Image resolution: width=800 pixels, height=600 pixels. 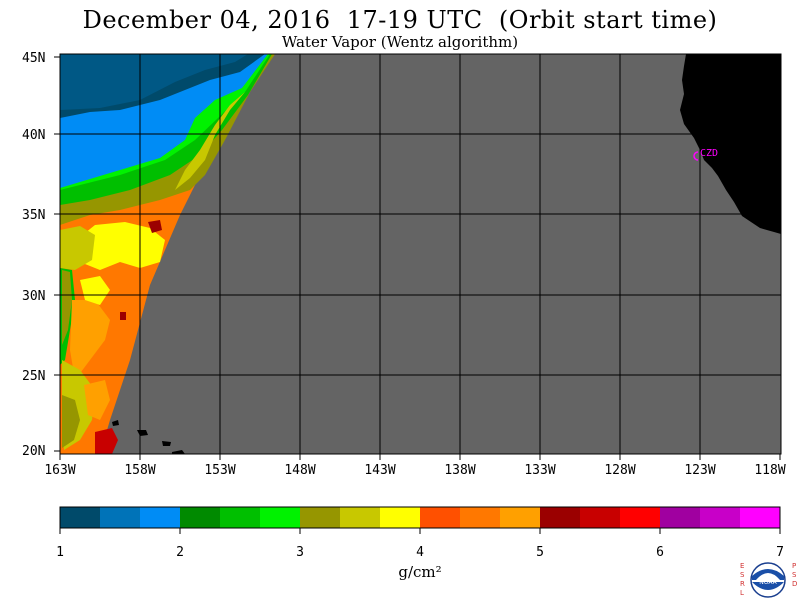 What do you see at coordinates (219, 470) in the screenshot?
I see `lon-label: 153W` at bounding box center [219, 470].